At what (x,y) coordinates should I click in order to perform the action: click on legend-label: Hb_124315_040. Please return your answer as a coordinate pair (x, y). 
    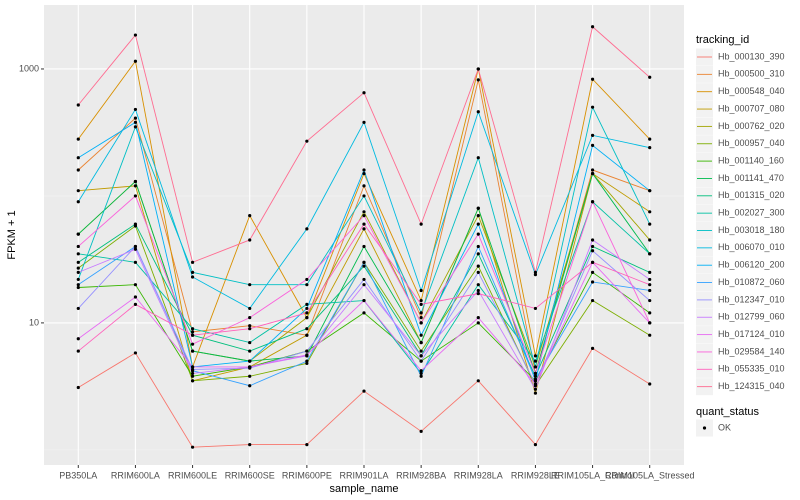
    Looking at the image, I should click on (751, 386).